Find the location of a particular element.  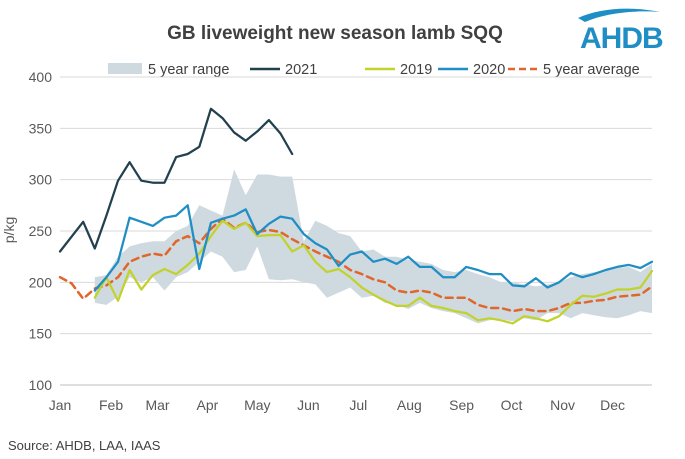

x-tick-label-jun: Jun is located at coordinates (308, 405).